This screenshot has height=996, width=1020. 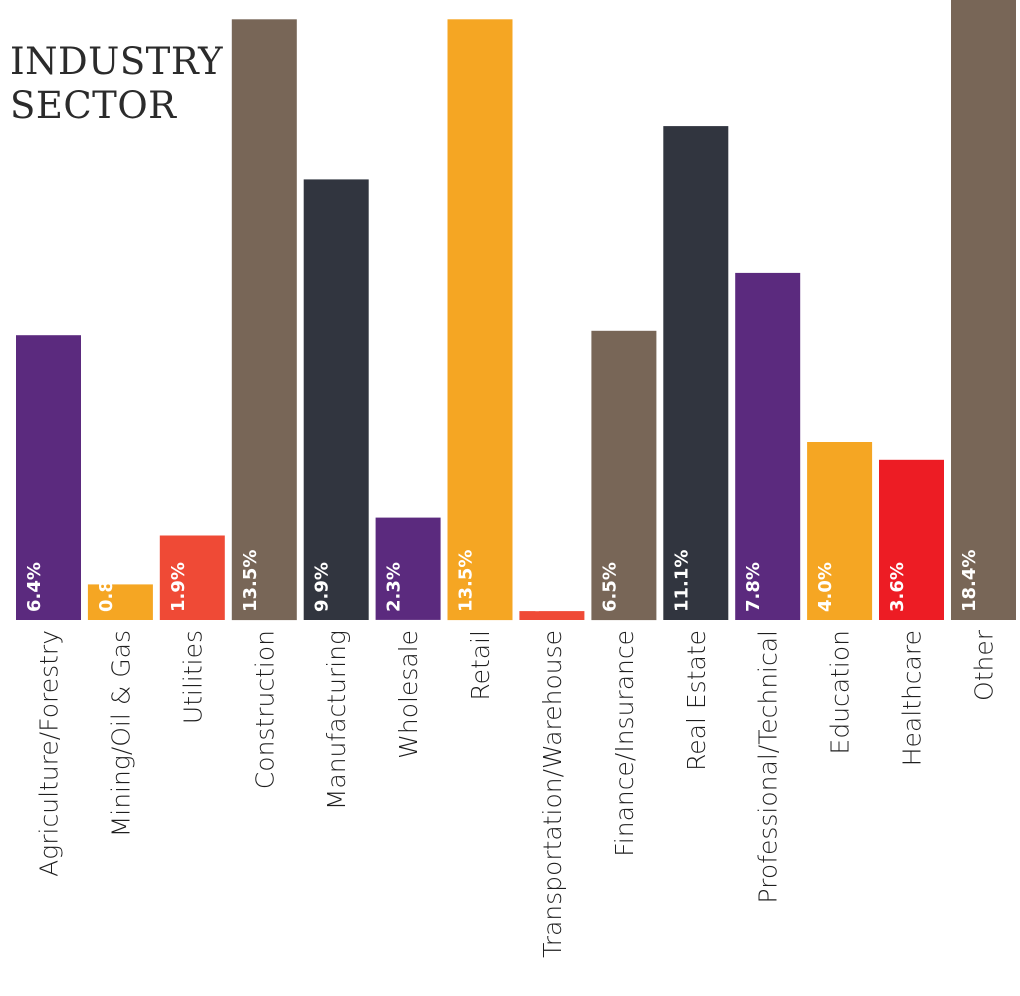 What do you see at coordinates (408, 568) in the screenshot?
I see `bar-wholesale` at bounding box center [408, 568].